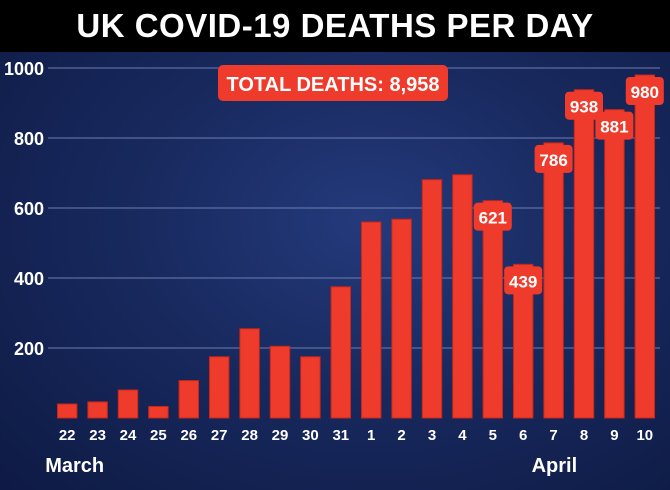  I want to click on total-deaths-box, so click(333, 83).